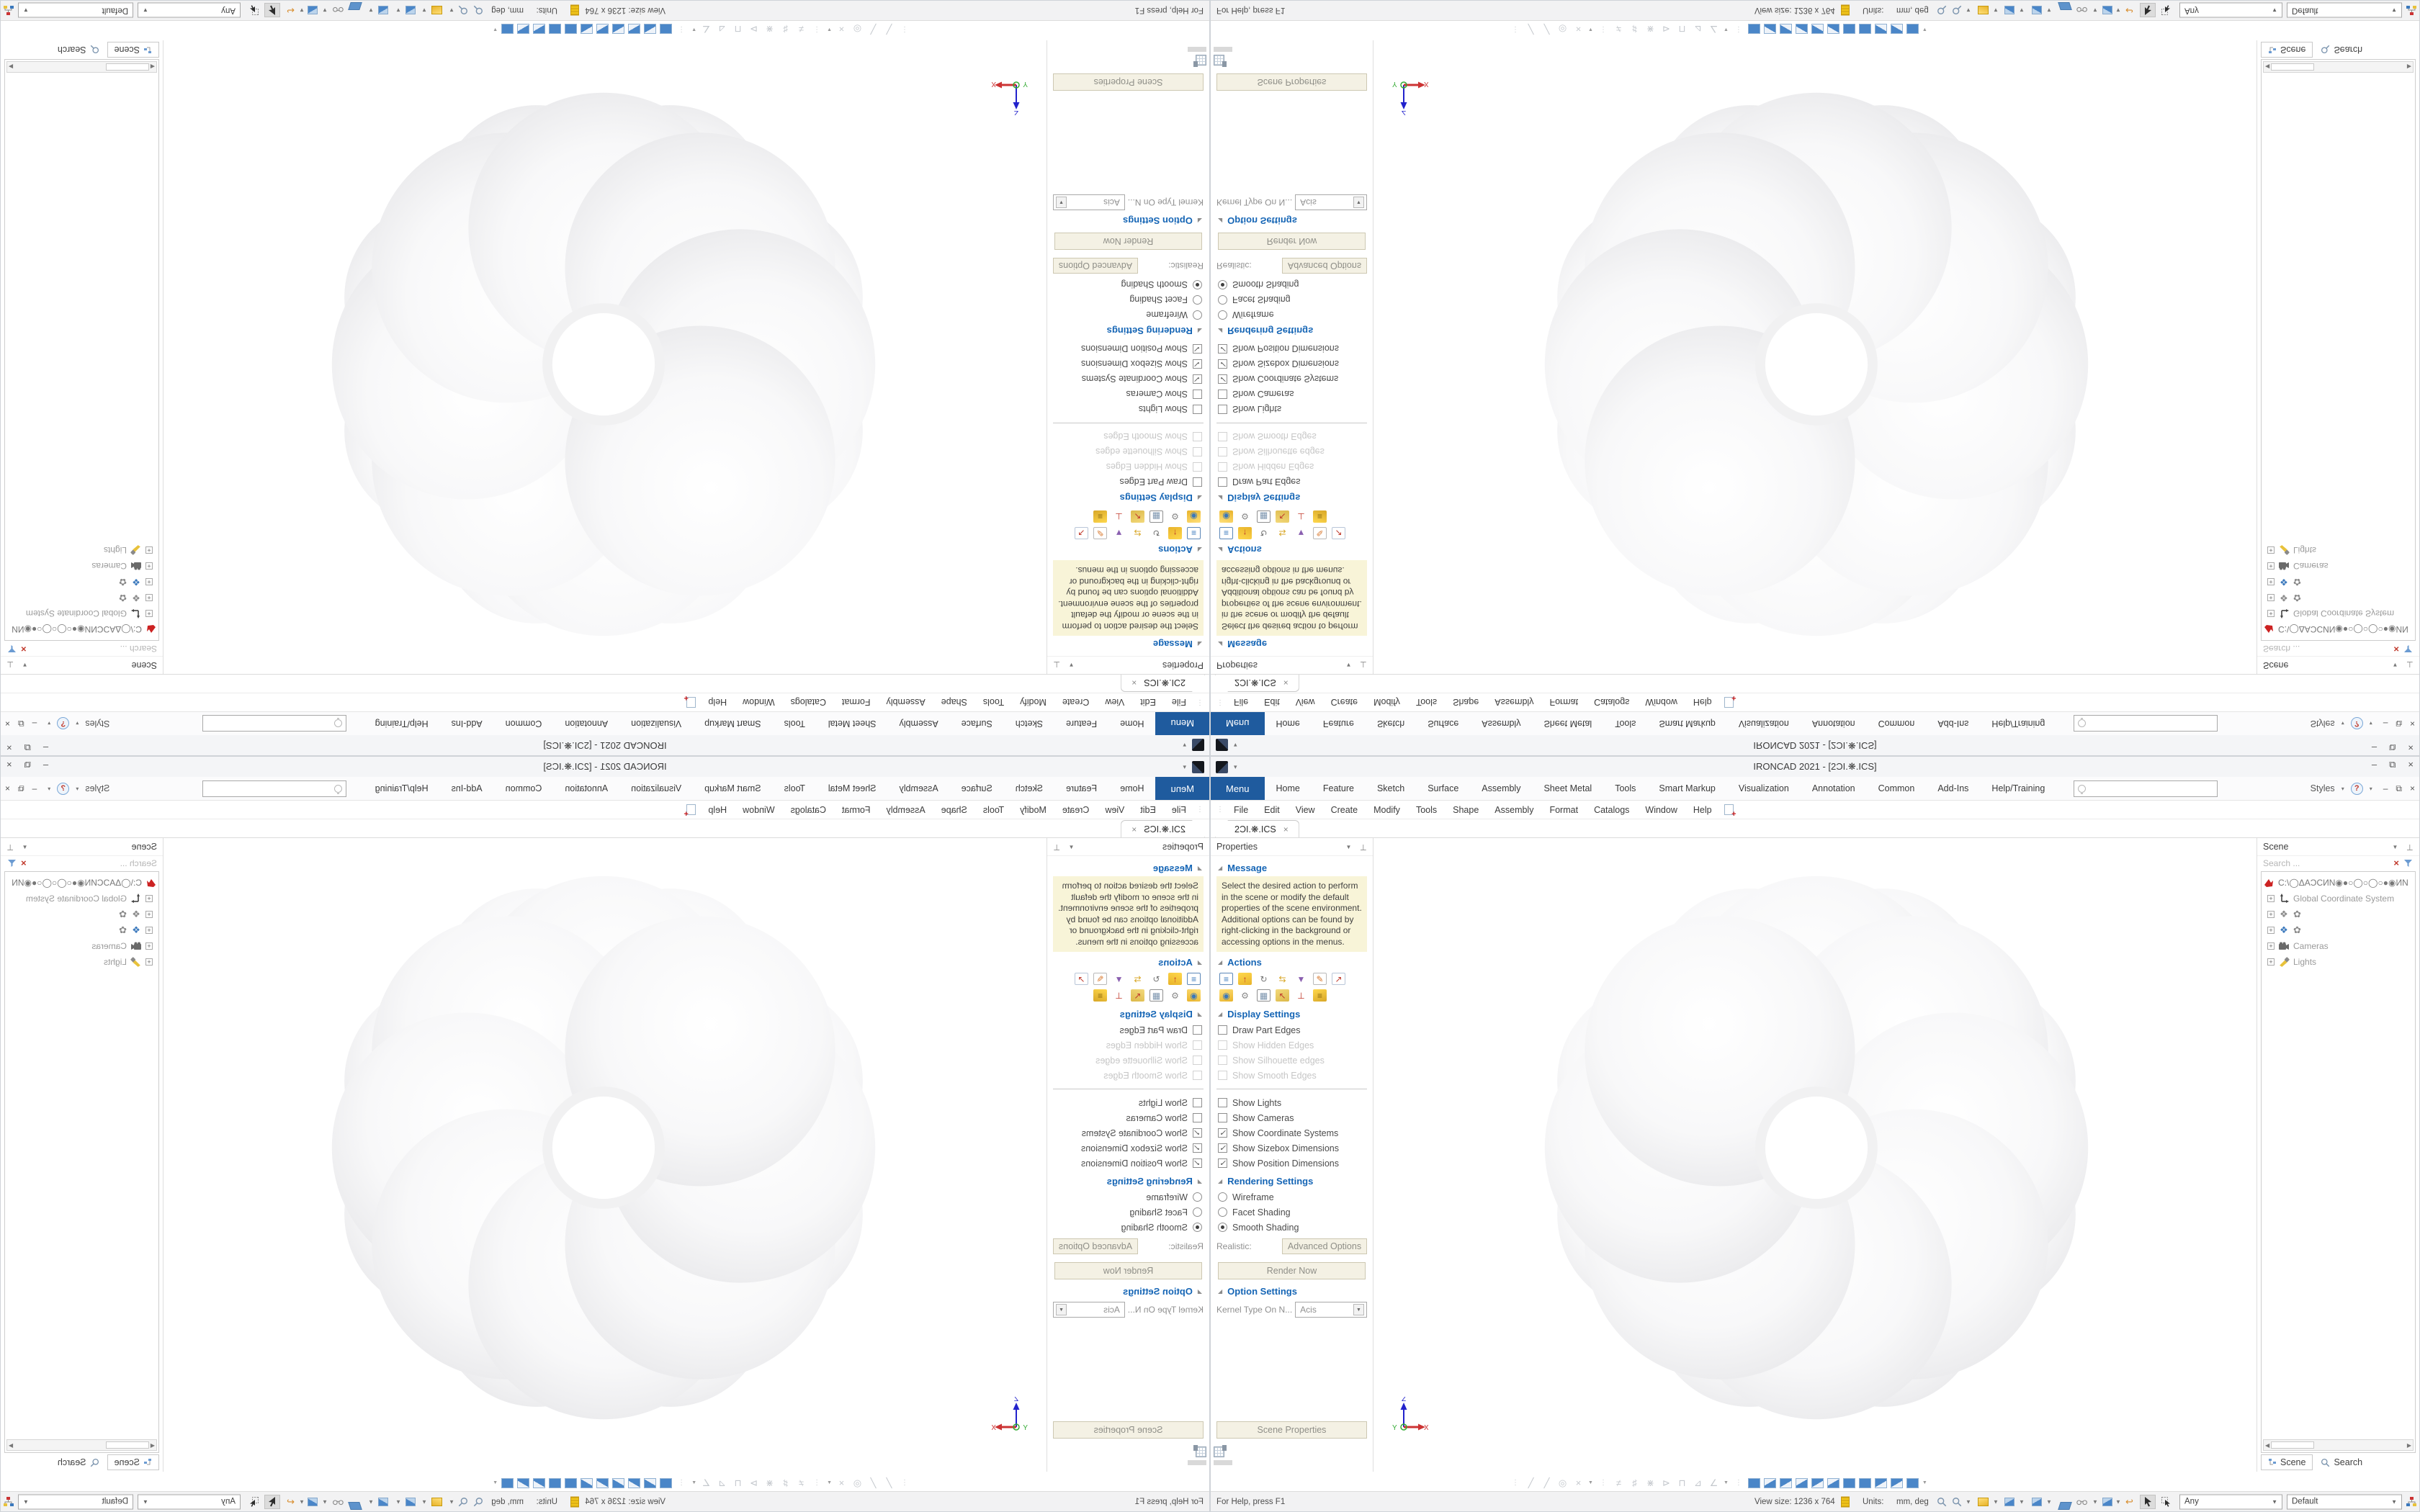  Describe the element at coordinates (2338, 930) in the screenshot. I see `tree-item-part-2: + ❖ ✿` at that location.